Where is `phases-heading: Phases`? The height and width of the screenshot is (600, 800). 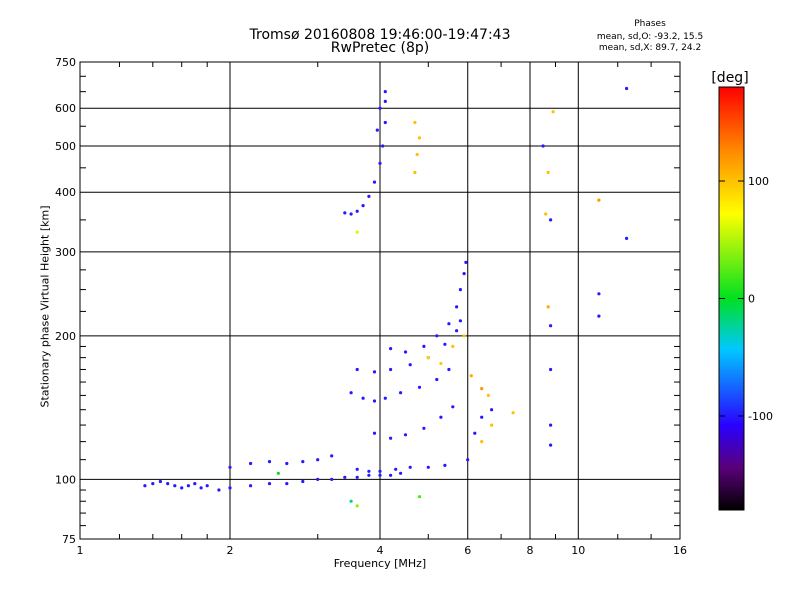 phases-heading: Phases is located at coordinates (650, 24).